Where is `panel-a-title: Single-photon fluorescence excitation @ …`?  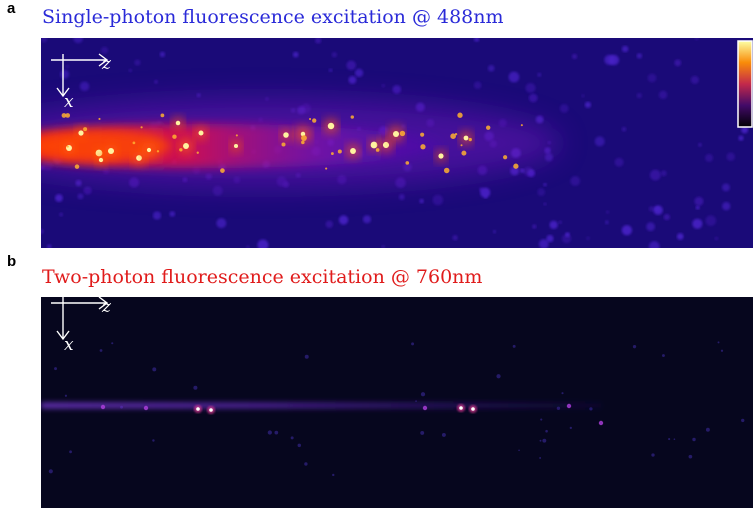 panel-a-title: Single-photon fluorescence excitation @ … is located at coordinates (273, 17).